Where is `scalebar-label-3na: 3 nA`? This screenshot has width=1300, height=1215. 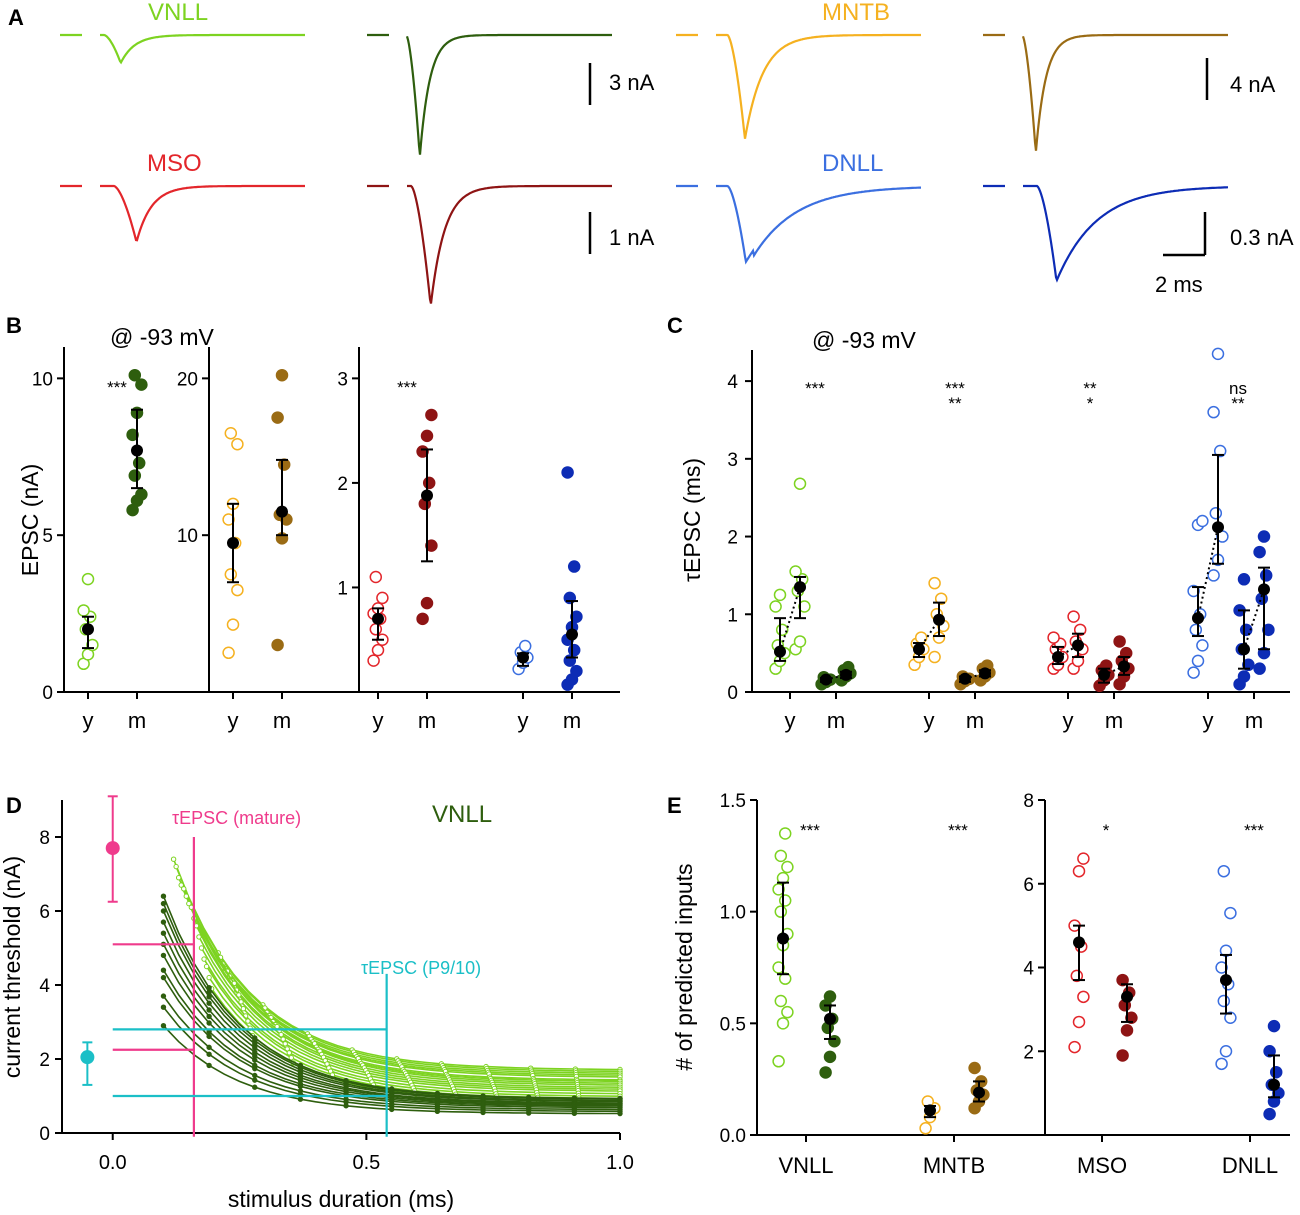
scalebar-label-3na: 3 nA is located at coordinates (632, 82).